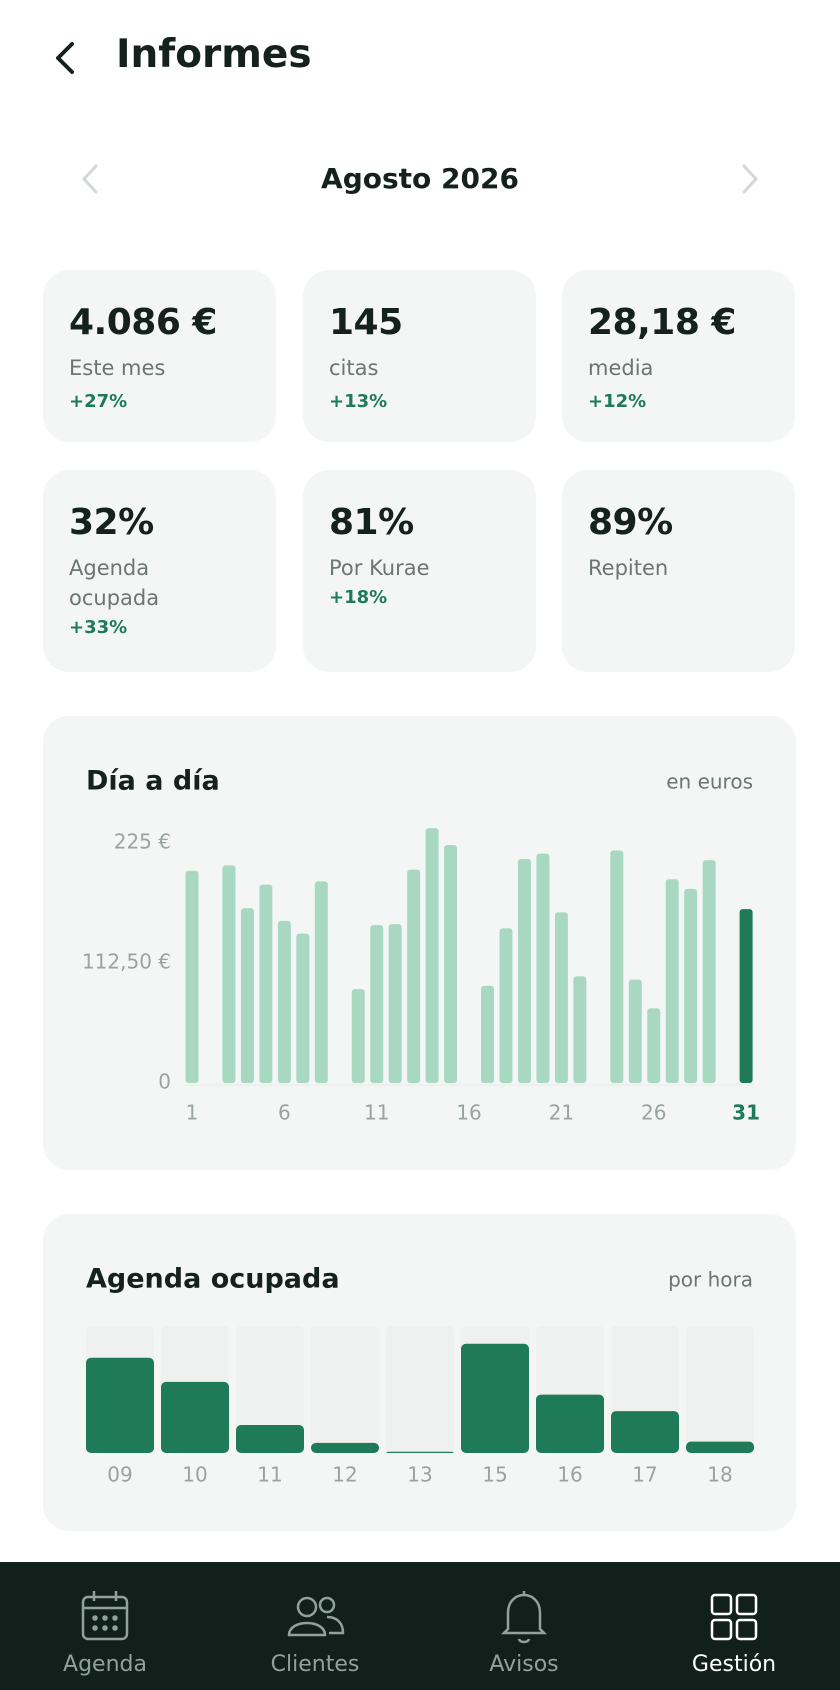 The height and width of the screenshot is (1690, 840). I want to click on stat-label: Este mes, so click(117, 368).